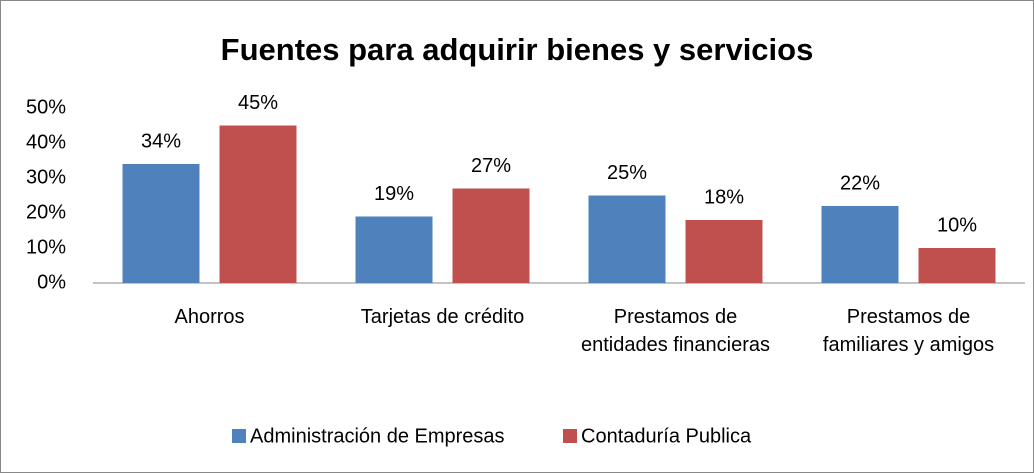 The height and width of the screenshot is (473, 1034). I want to click on data-label: 25%, so click(627, 173).